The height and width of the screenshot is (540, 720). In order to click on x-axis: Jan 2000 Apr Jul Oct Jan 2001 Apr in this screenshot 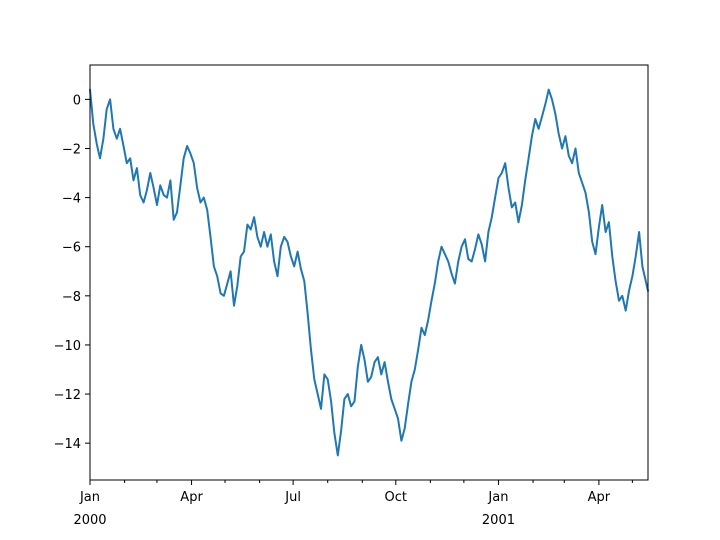, I will do `click(353, 504)`.